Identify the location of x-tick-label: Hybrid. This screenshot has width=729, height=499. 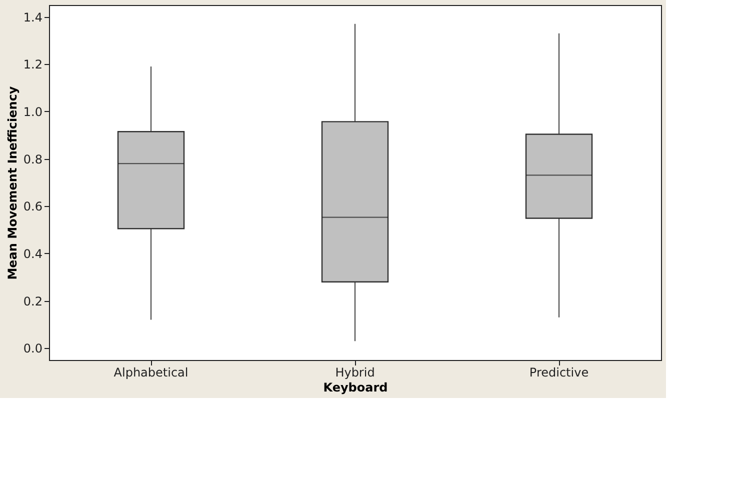
(355, 373).